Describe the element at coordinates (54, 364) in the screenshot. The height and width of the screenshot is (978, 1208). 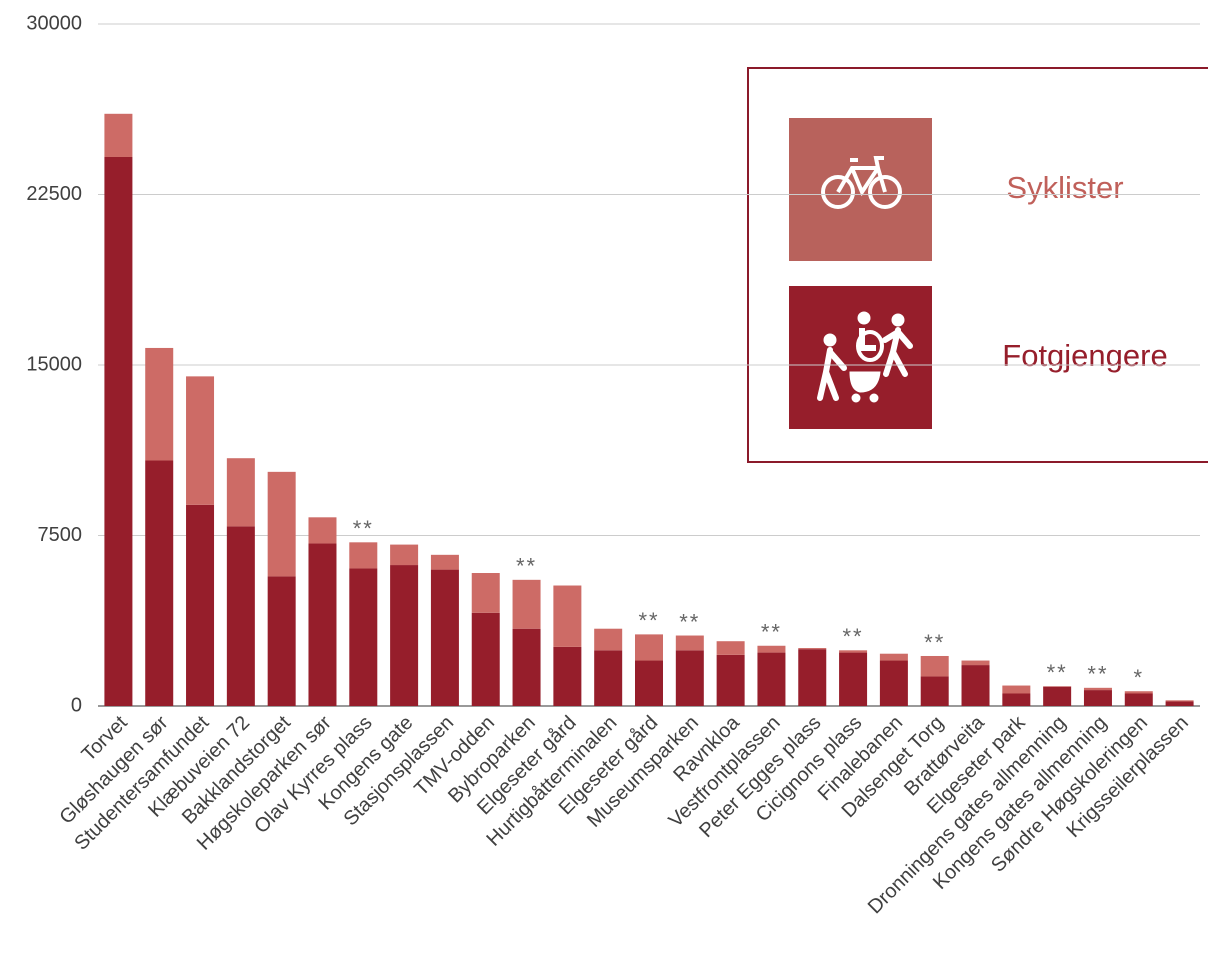
I see `y-tick-label: 15000` at that location.